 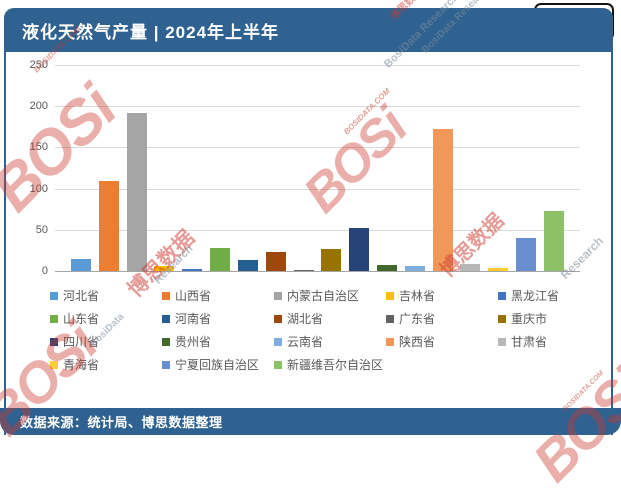 I want to click on y-tick-label-150: 150, so click(x=38, y=147).